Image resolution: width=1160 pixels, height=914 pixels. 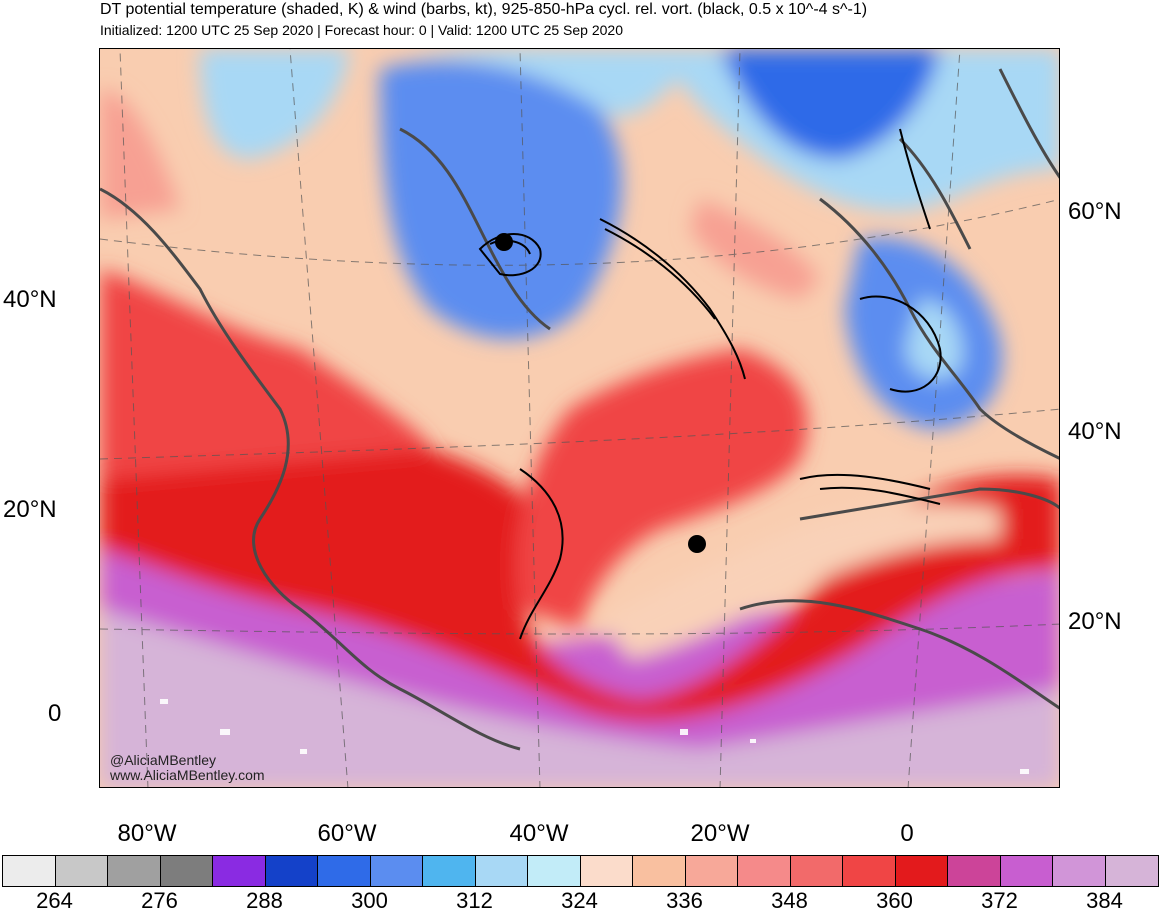 I want to click on lat-label-left-40n: 40°N, so click(x=30, y=299).